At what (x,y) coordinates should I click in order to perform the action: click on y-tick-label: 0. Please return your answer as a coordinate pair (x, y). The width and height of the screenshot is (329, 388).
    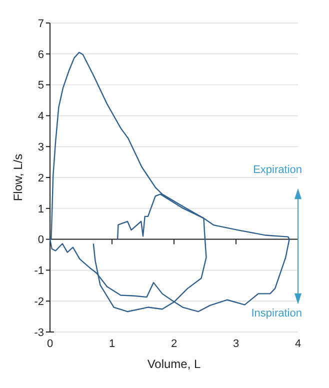
    Looking at the image, I should click on (41, 240).